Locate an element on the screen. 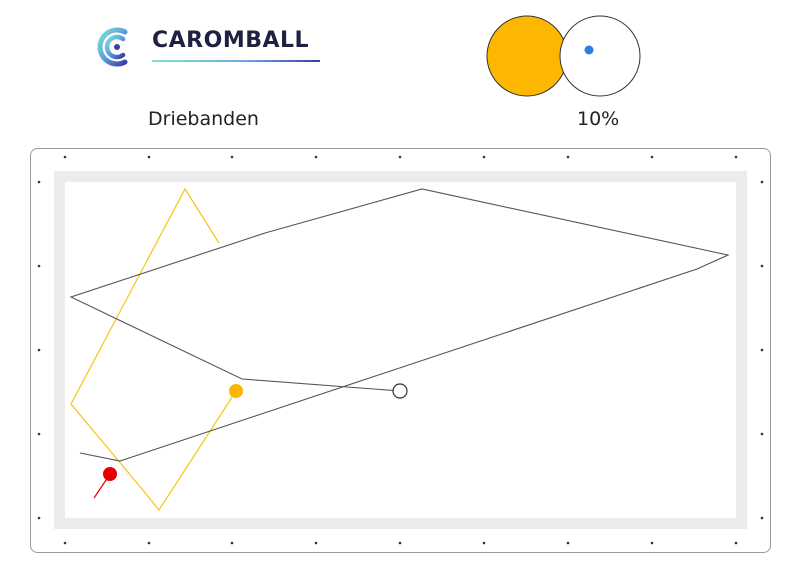 The width and height of the screenshot is (800, 584). object-ball-indicator is located at coordinates (527, 56).